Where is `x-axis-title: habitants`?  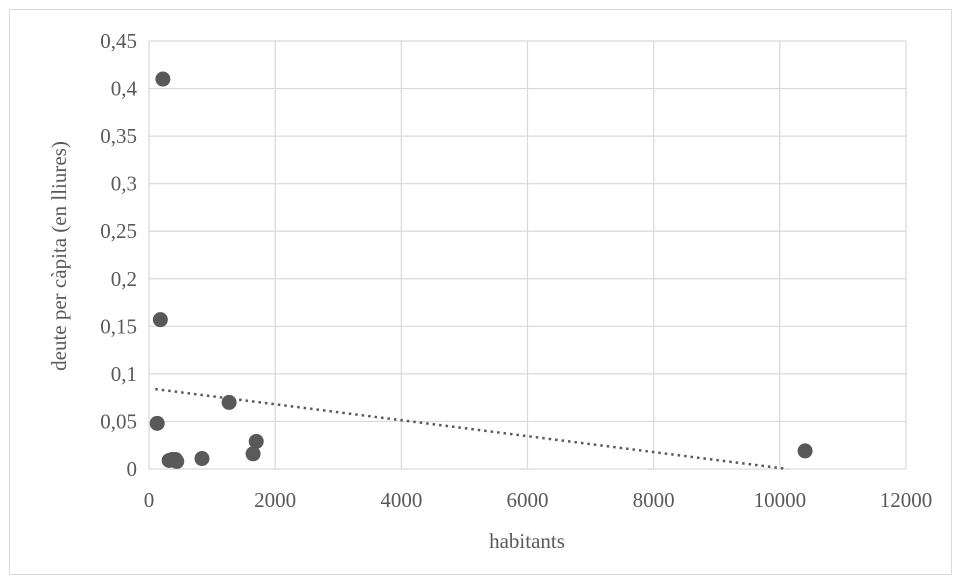
x-axis-title: habitants is located at coordinates (527, 541).